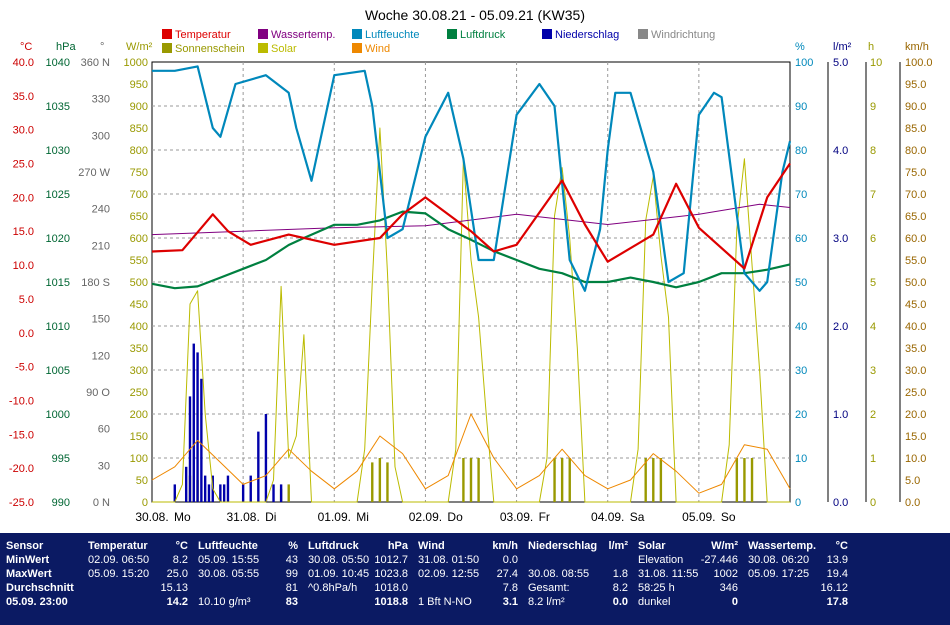 The width and height of the screenshot is (950, 625). What do you see at coordinates (61, 503) in the screenshot?
I see `axis-tick-label: 990` at bounding box center [61, 503].